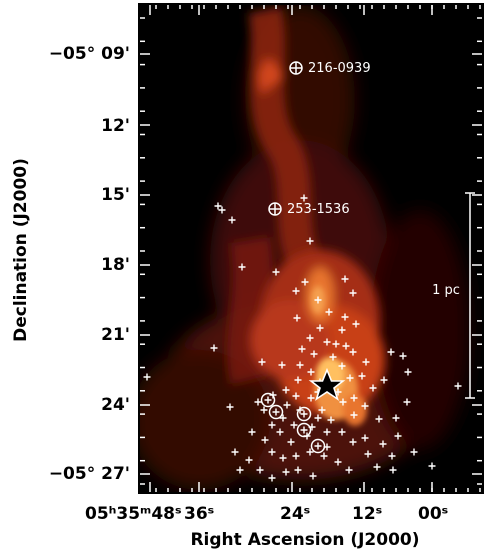 This screenshot has width=488, height=555. I want to click on star-icon, so click(327, 384).